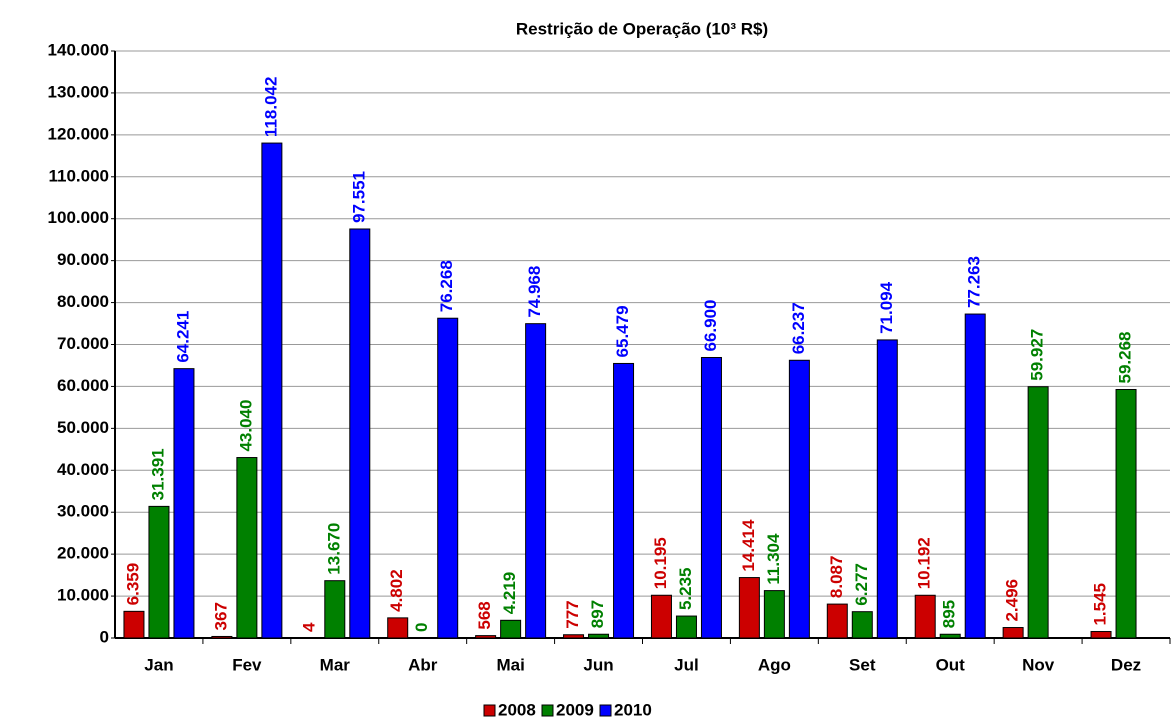  I want to click on value-label: 31.391, so click(157, 474).